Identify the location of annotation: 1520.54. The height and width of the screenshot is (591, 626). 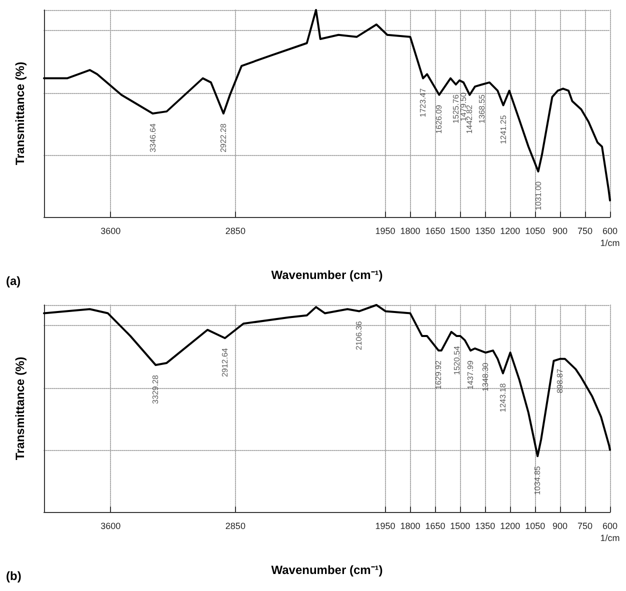
(457, 360).